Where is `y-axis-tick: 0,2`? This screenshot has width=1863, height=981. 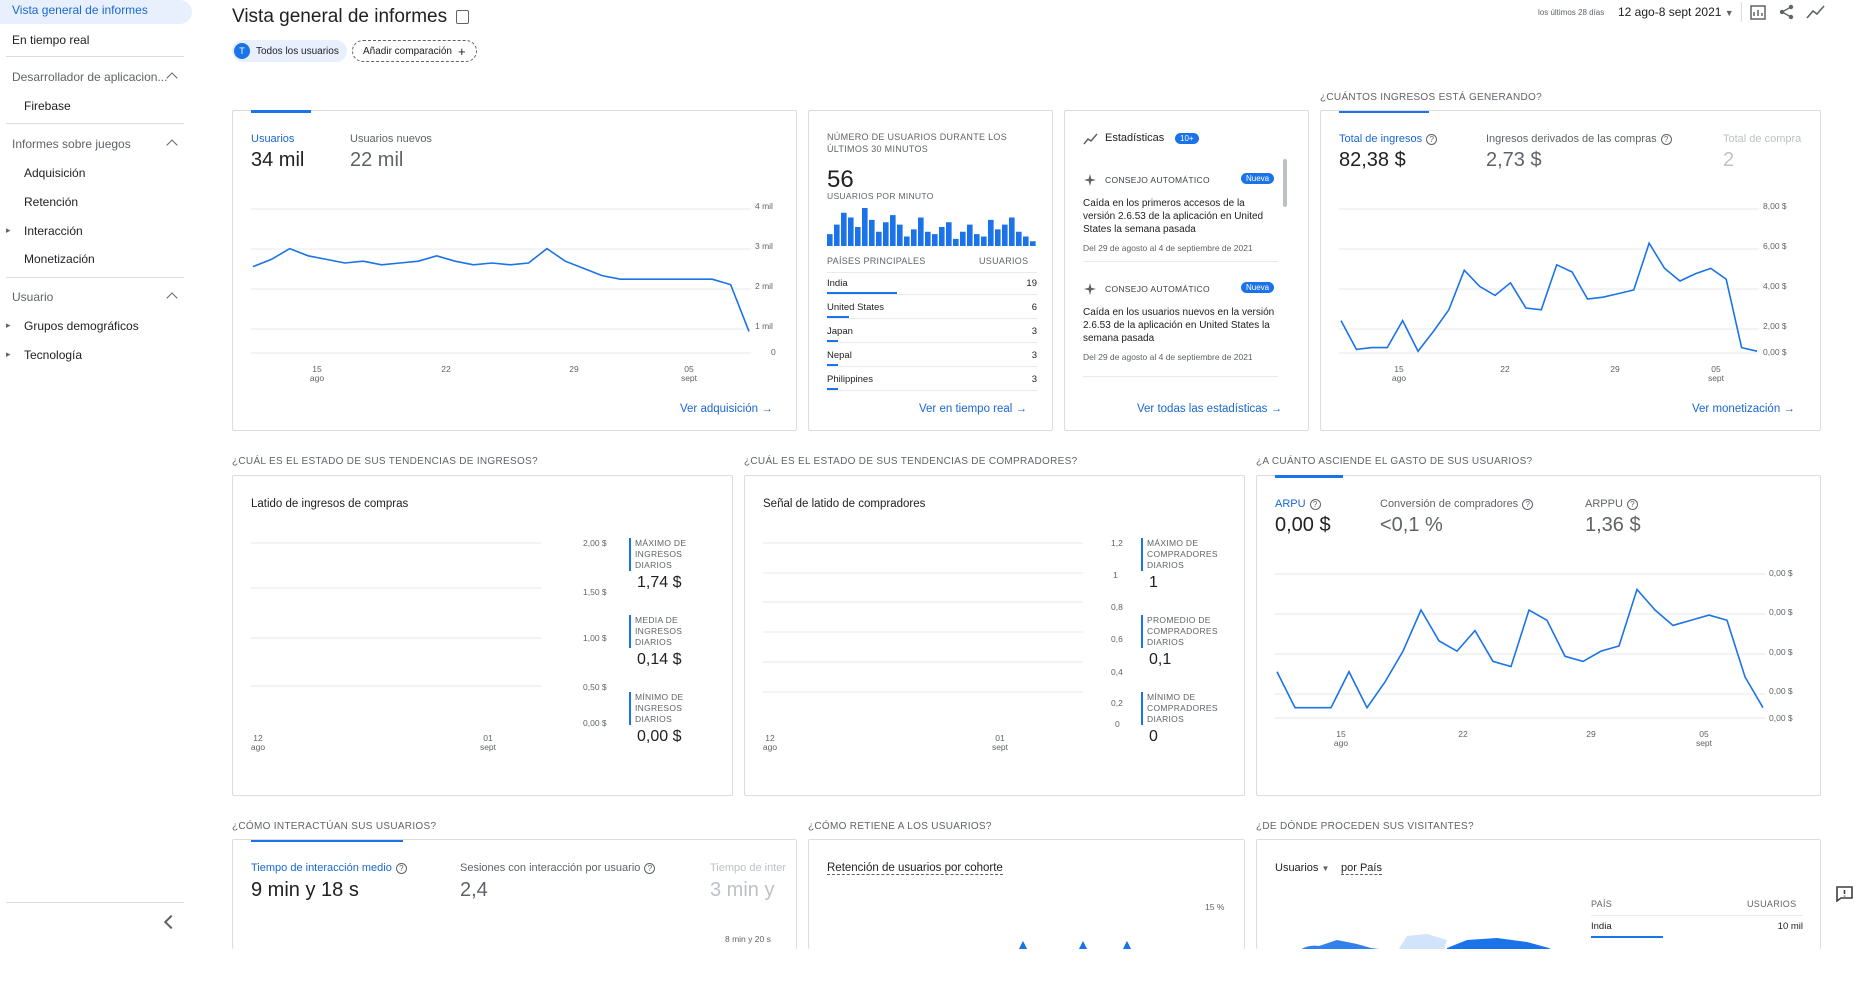
y-axis-tick: 0,2 is located at coordinates (1117, 703).